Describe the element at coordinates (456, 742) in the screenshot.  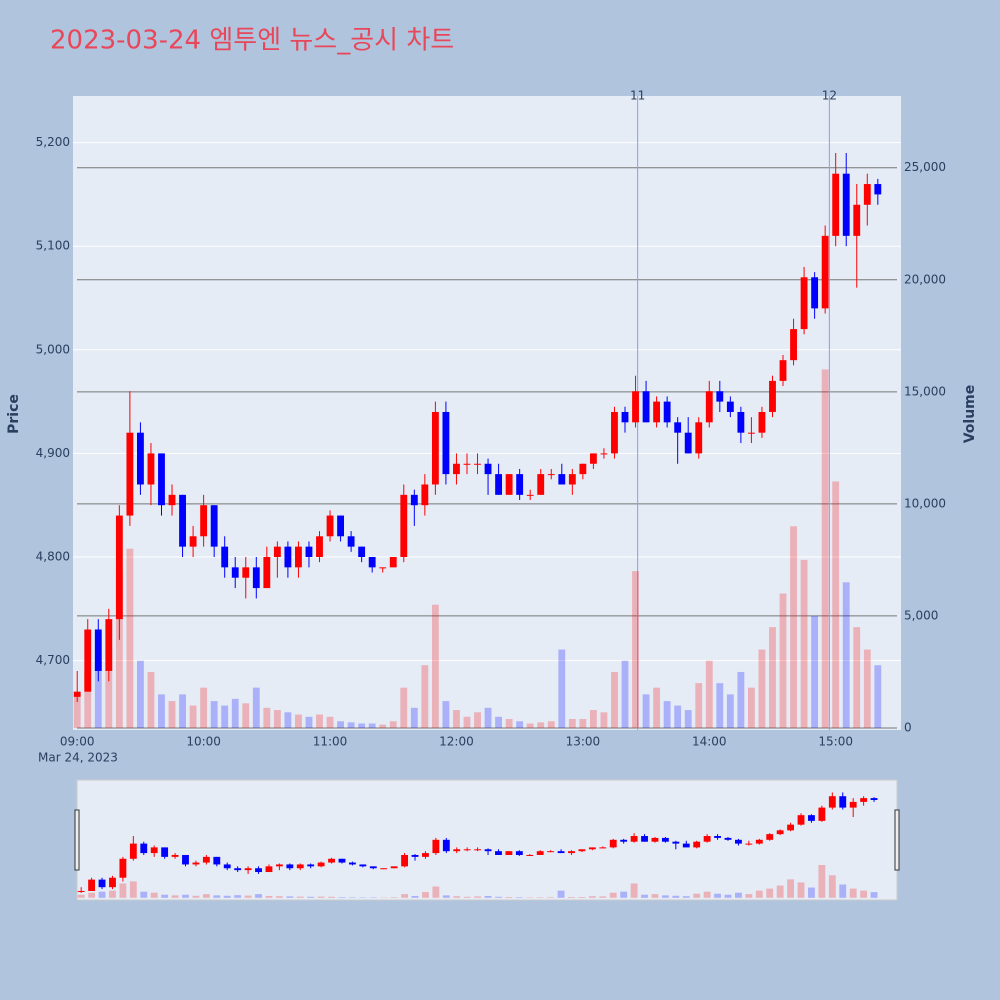
I see `x-tick-label: 12:00` at that location.